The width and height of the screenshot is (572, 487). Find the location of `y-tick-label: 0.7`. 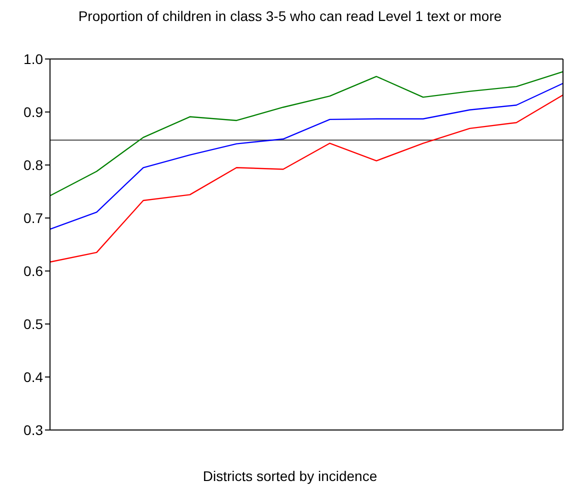

y-tick-label: 0.7 is located at coordinates (34, 218).